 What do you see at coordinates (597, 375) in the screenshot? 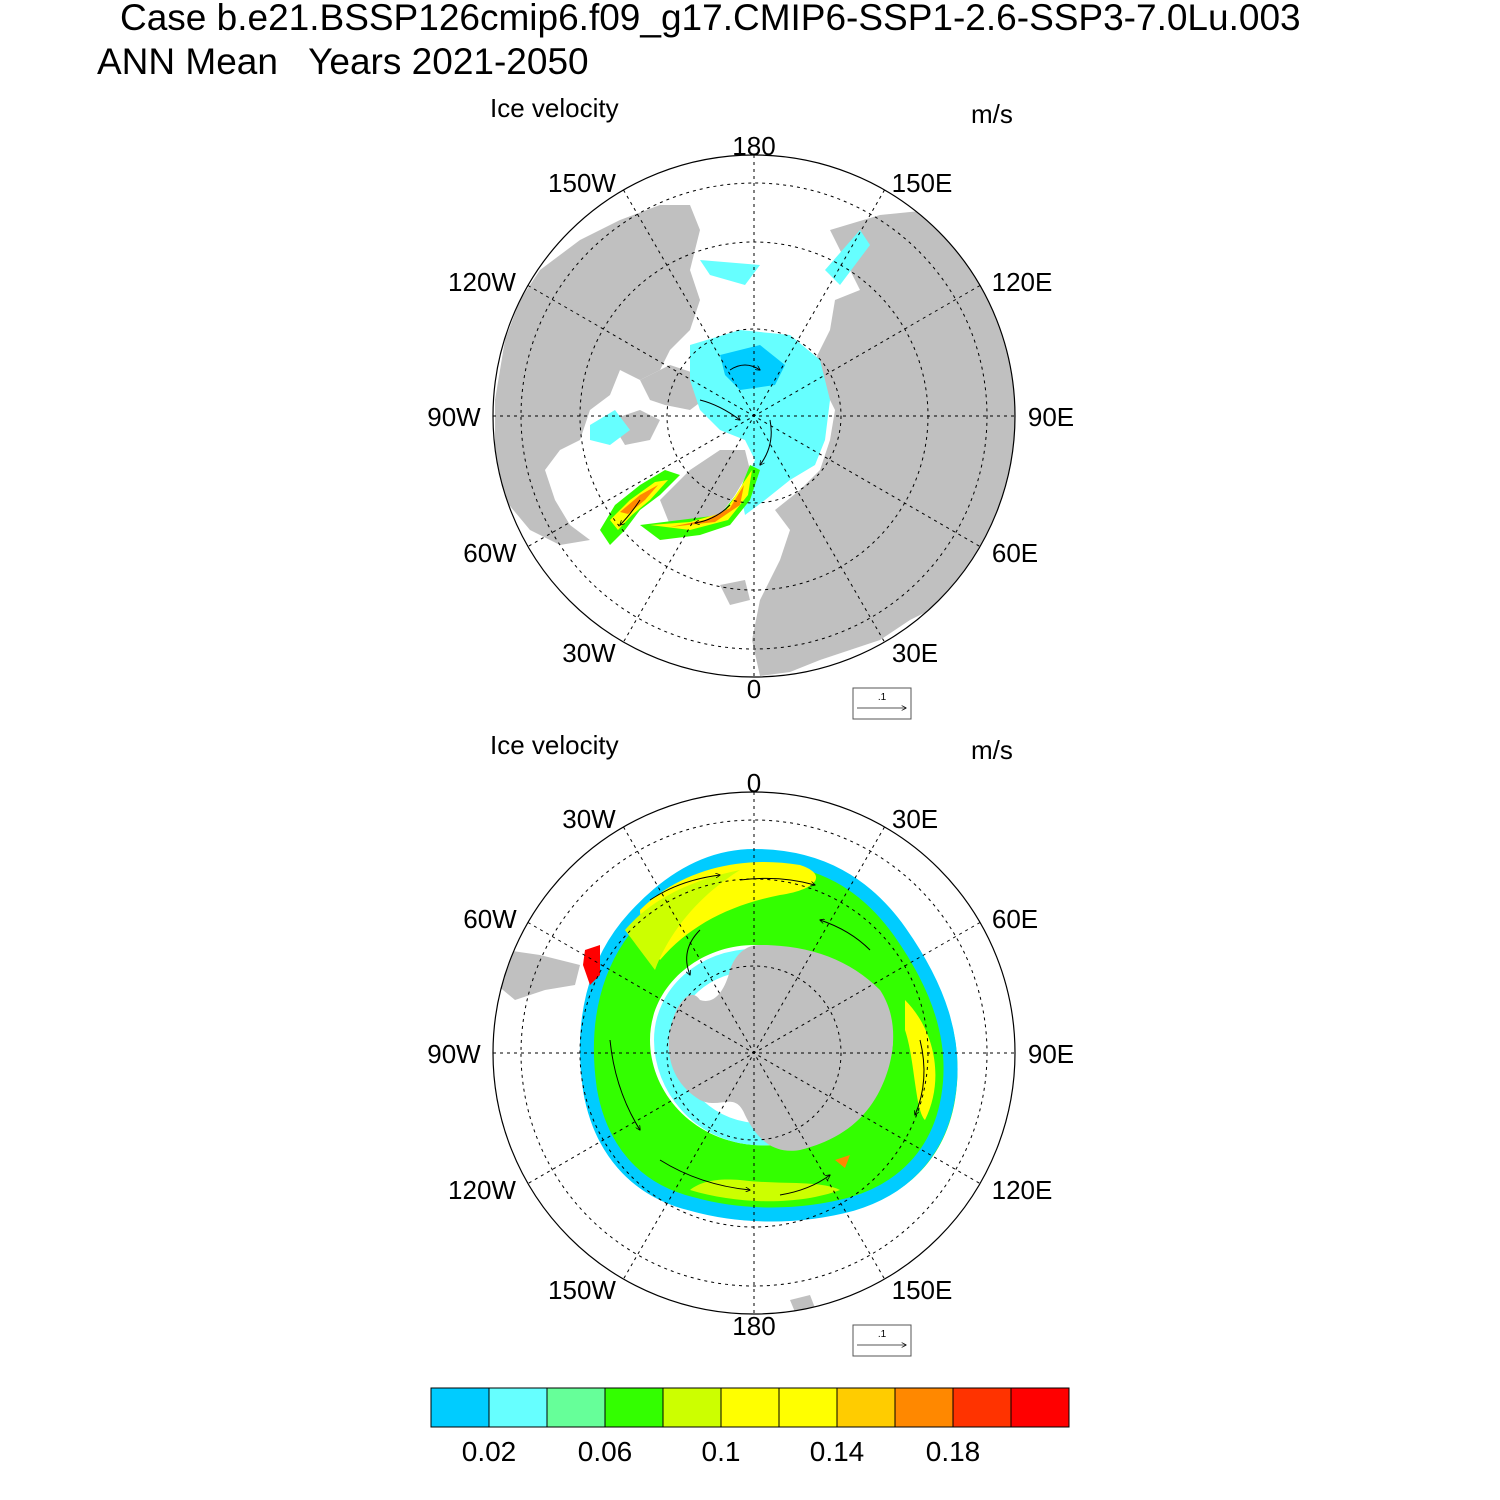
I see `north-america-shape` at bounding box center [597, 375].